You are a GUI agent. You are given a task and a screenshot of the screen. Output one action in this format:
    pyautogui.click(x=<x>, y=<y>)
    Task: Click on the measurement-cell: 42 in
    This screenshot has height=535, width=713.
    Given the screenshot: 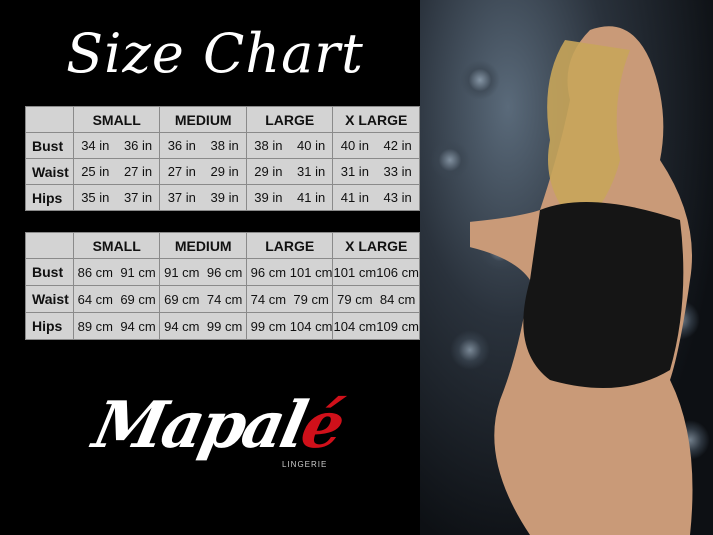 What is the action you would take?
    pyautogui.click(x=398, y=145)
    